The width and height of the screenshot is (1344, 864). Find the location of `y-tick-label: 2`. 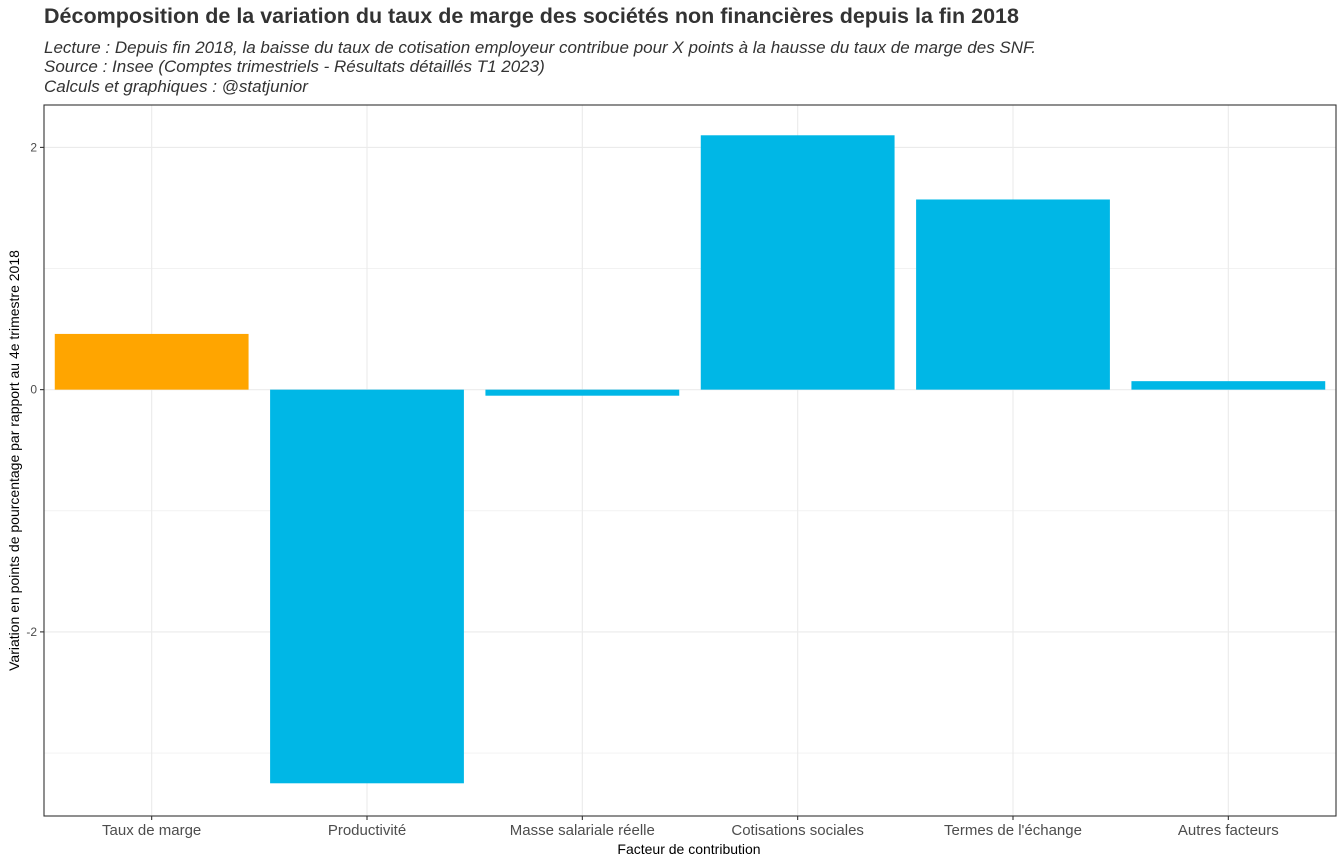

y-tick-label: 2 is located at coordinates (33, 147).